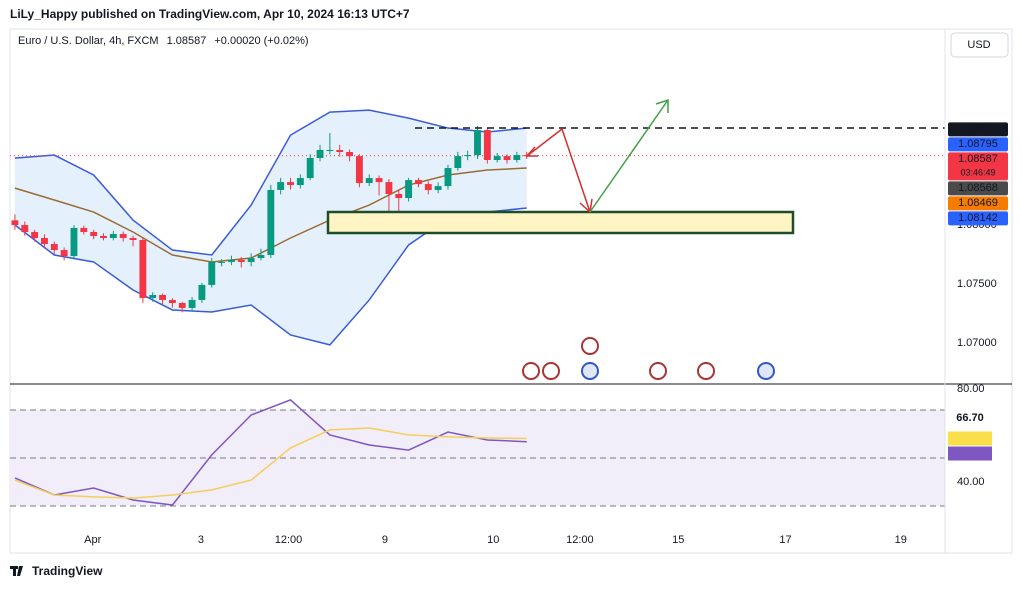 The image size is (1022, 589). I want to click on green-arrow, so click(629, 156).